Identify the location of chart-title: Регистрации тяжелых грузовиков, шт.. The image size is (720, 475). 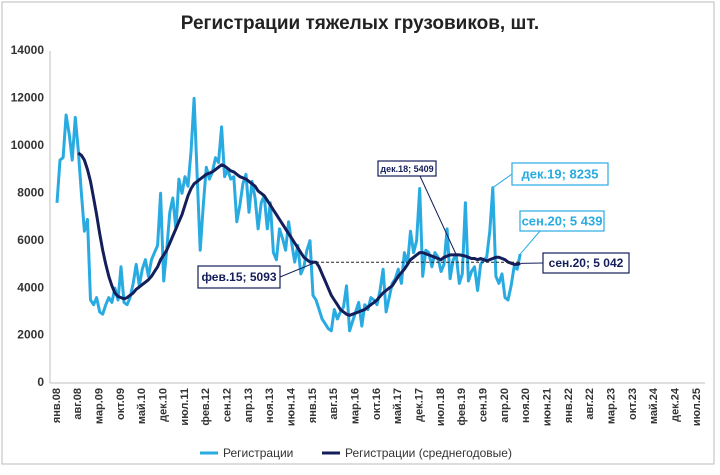
(360, 23).